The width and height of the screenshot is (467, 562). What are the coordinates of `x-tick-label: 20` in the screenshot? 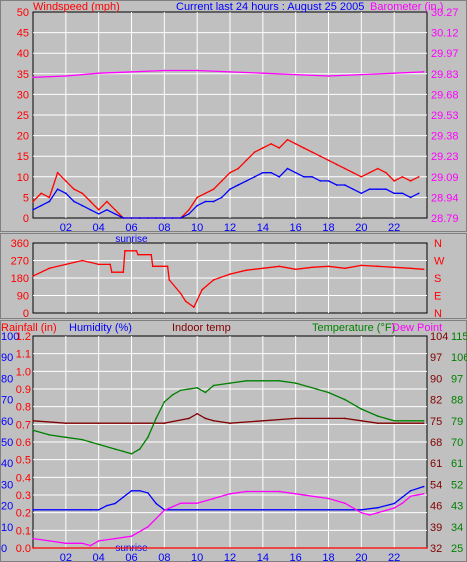 It's located at (361, 228).